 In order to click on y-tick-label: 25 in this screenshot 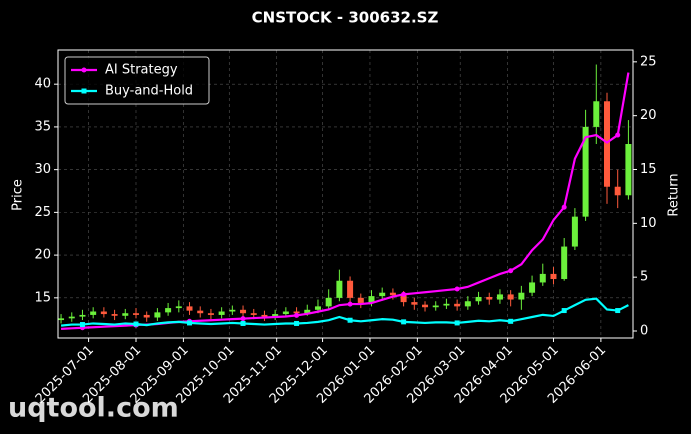, I will do `click(42, 212)`.